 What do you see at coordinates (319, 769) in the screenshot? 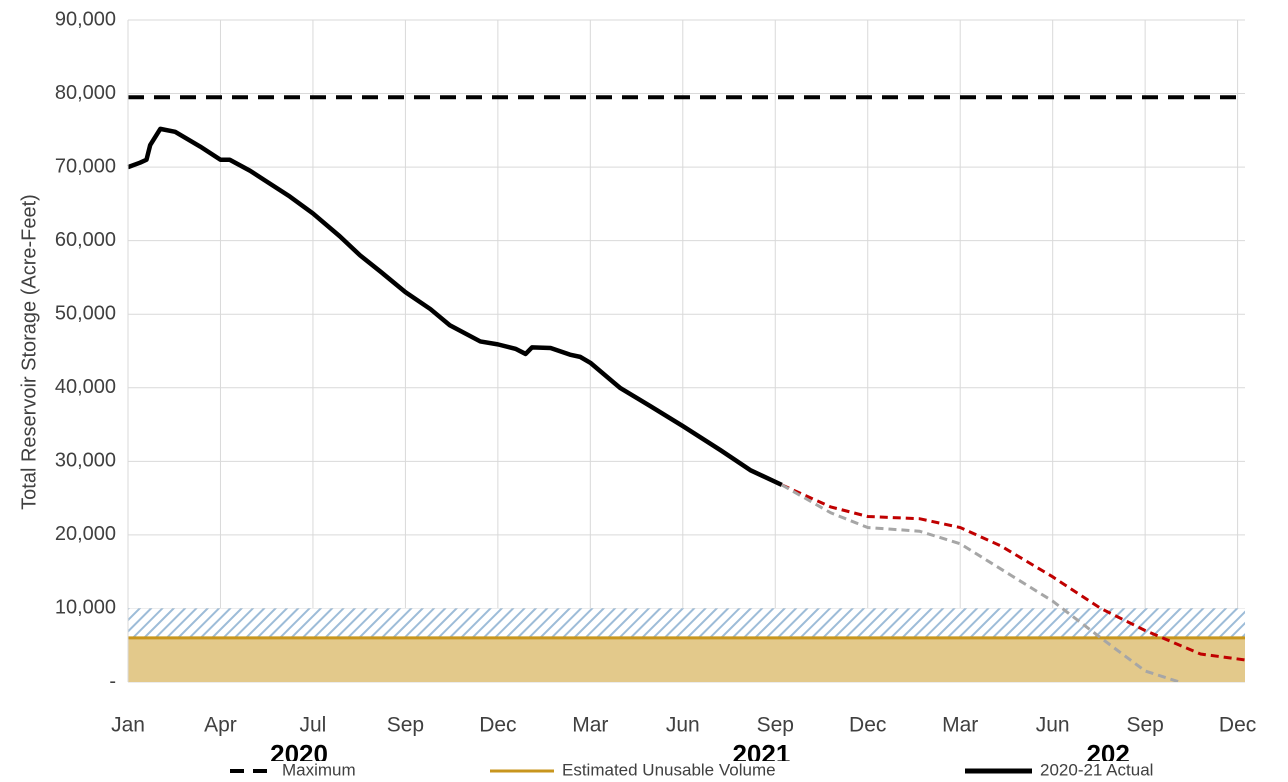
I see `legend-label: Maximum` at bounding box center [319, 769].